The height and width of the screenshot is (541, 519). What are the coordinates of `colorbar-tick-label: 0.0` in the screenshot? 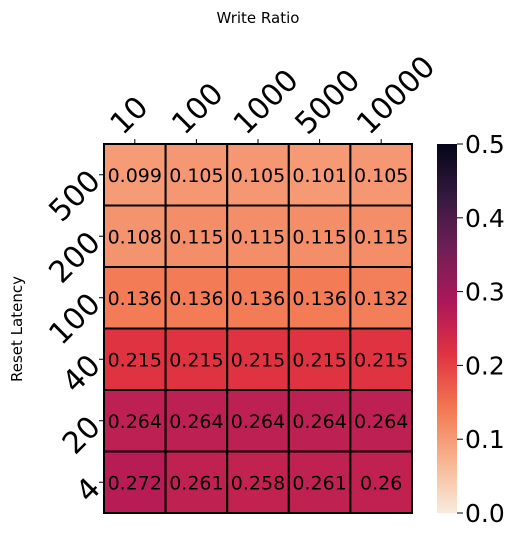 It's located at (485, 513).